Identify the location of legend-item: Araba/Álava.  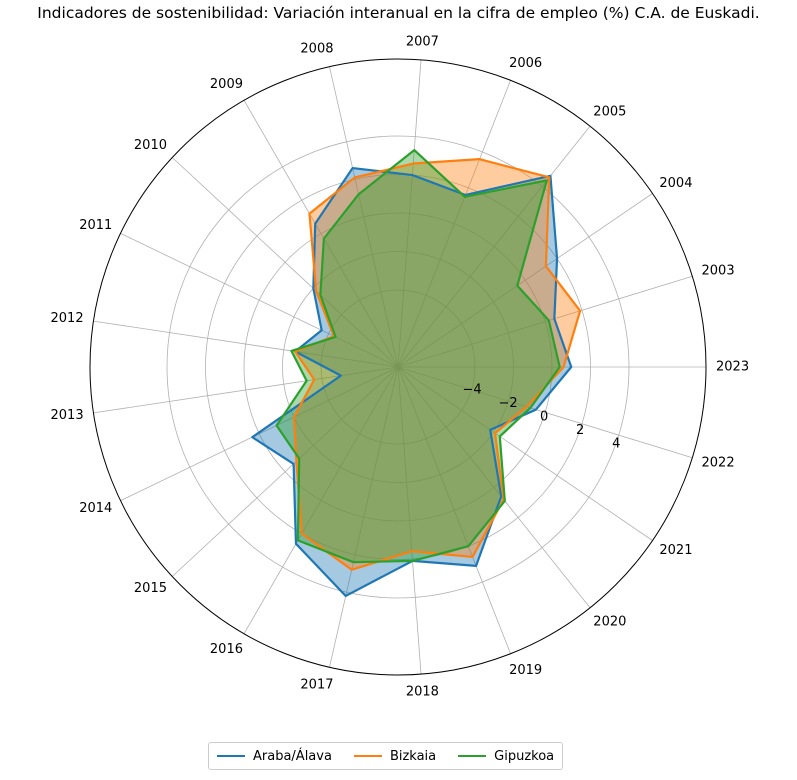
(274, 756).